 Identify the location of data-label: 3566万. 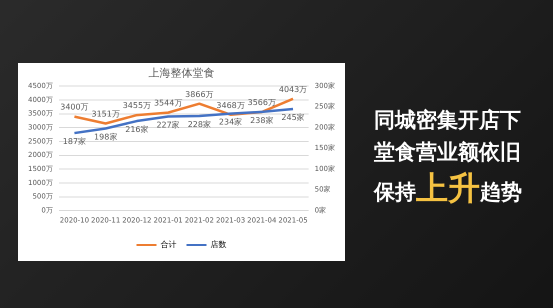
(262, 103).